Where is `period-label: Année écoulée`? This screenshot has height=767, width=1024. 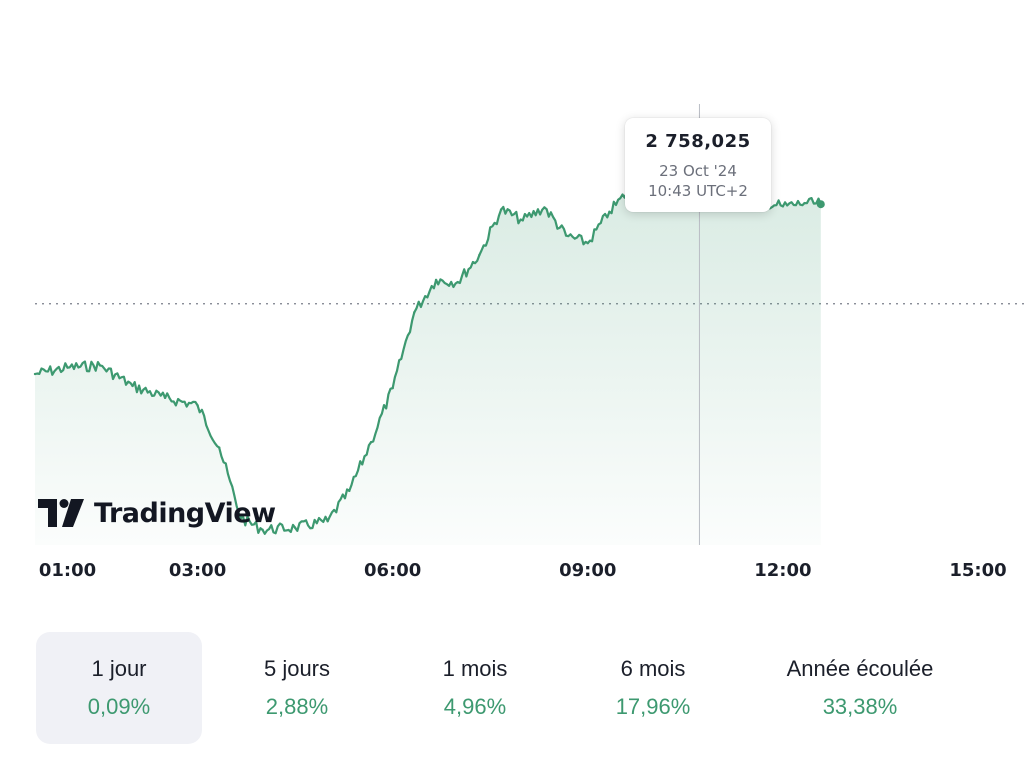
period-label: Année écoulée is located at coordinates (860, 668).